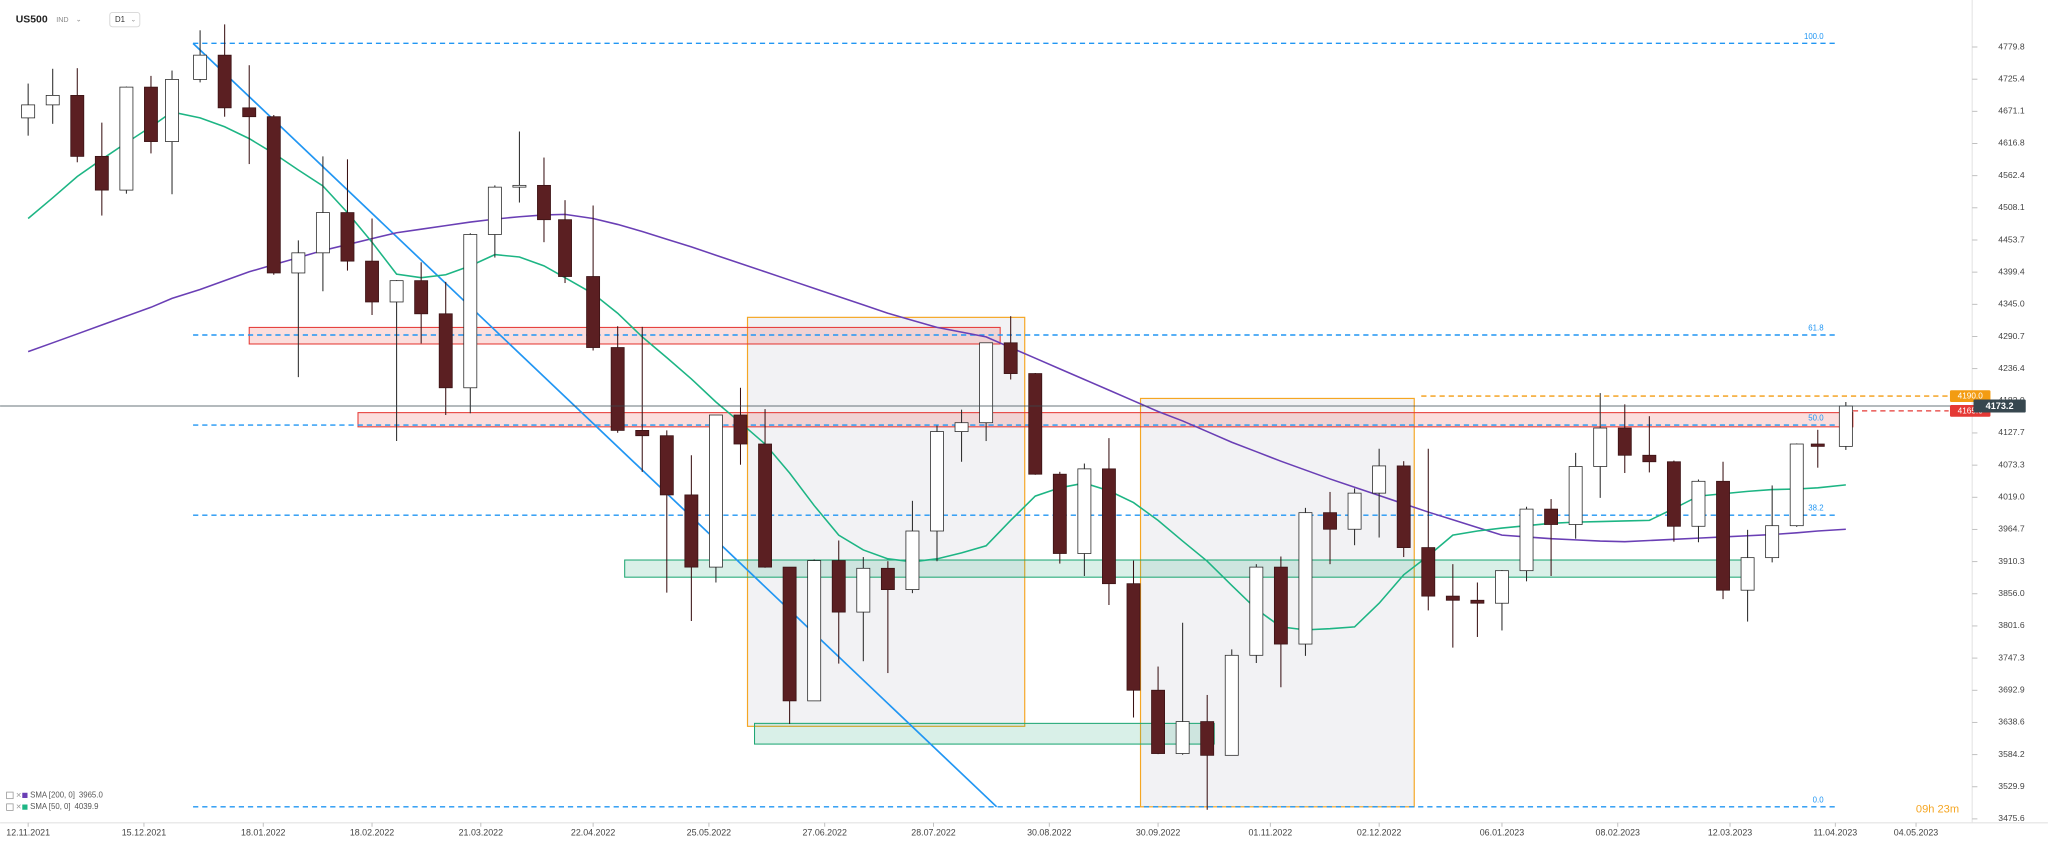 Image resolution: width=2048 pixels, height=845 pixels. I want to click on x-tick-label: 22.04.2022, so click(593, 833).